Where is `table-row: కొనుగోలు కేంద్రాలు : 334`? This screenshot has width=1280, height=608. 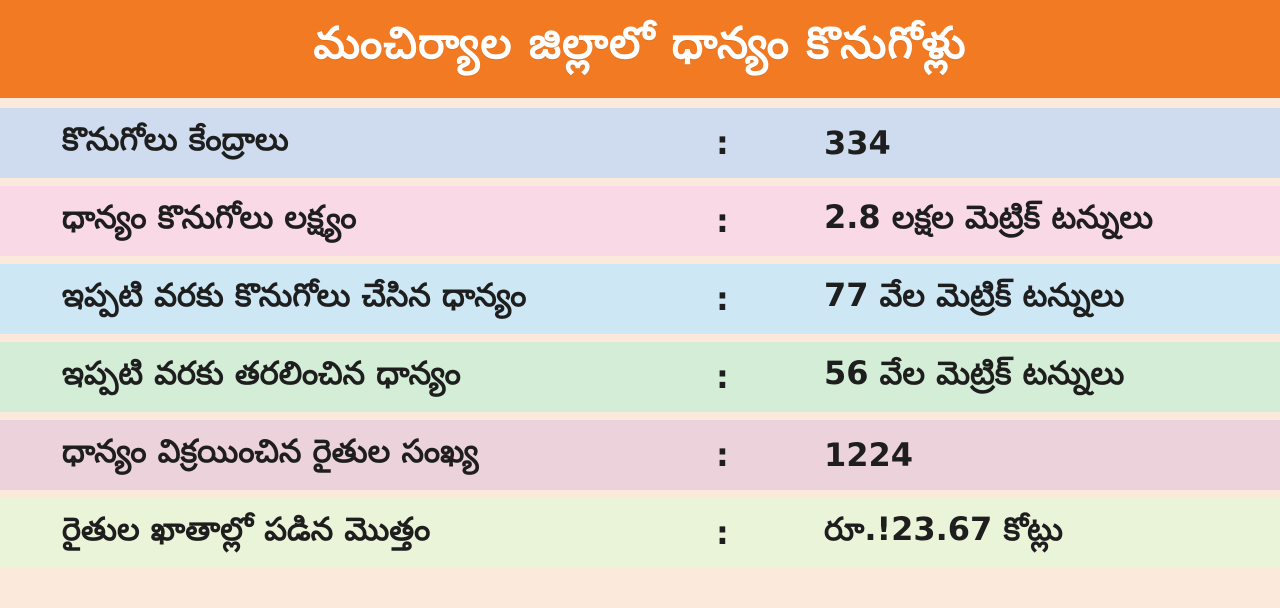 table-row: కొనుగోలు కేంద్రాలు : 334 is located at coordinates (640, 143).